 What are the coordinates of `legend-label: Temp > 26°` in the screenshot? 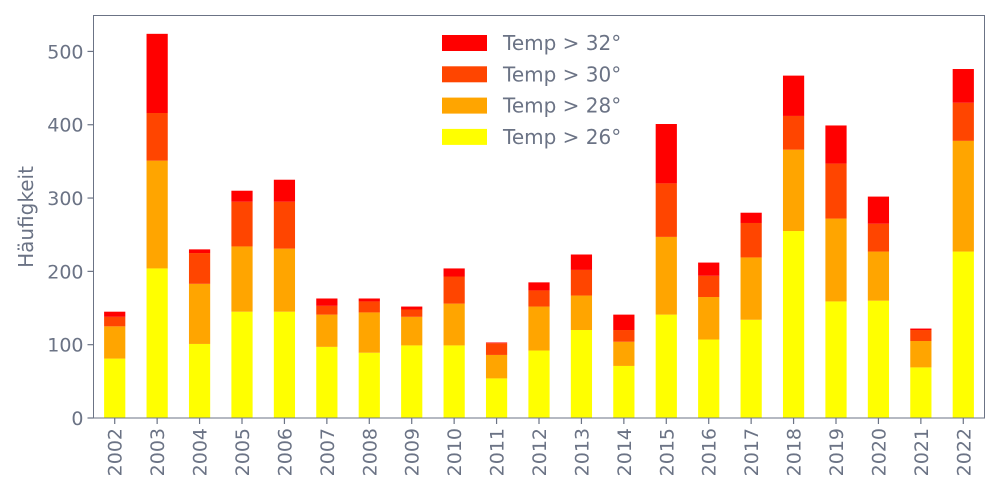 It's located at (561, 137).